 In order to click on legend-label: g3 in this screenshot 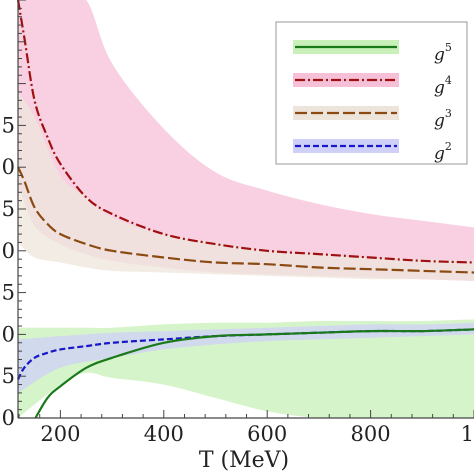, I will do `click(443, 119)`.